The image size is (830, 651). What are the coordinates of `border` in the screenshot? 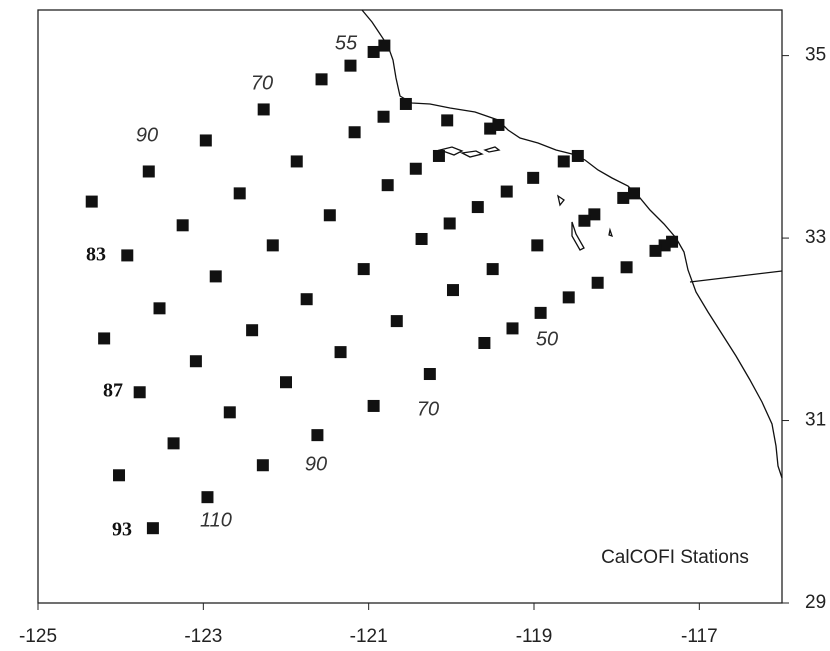 It's located at (736, 276).